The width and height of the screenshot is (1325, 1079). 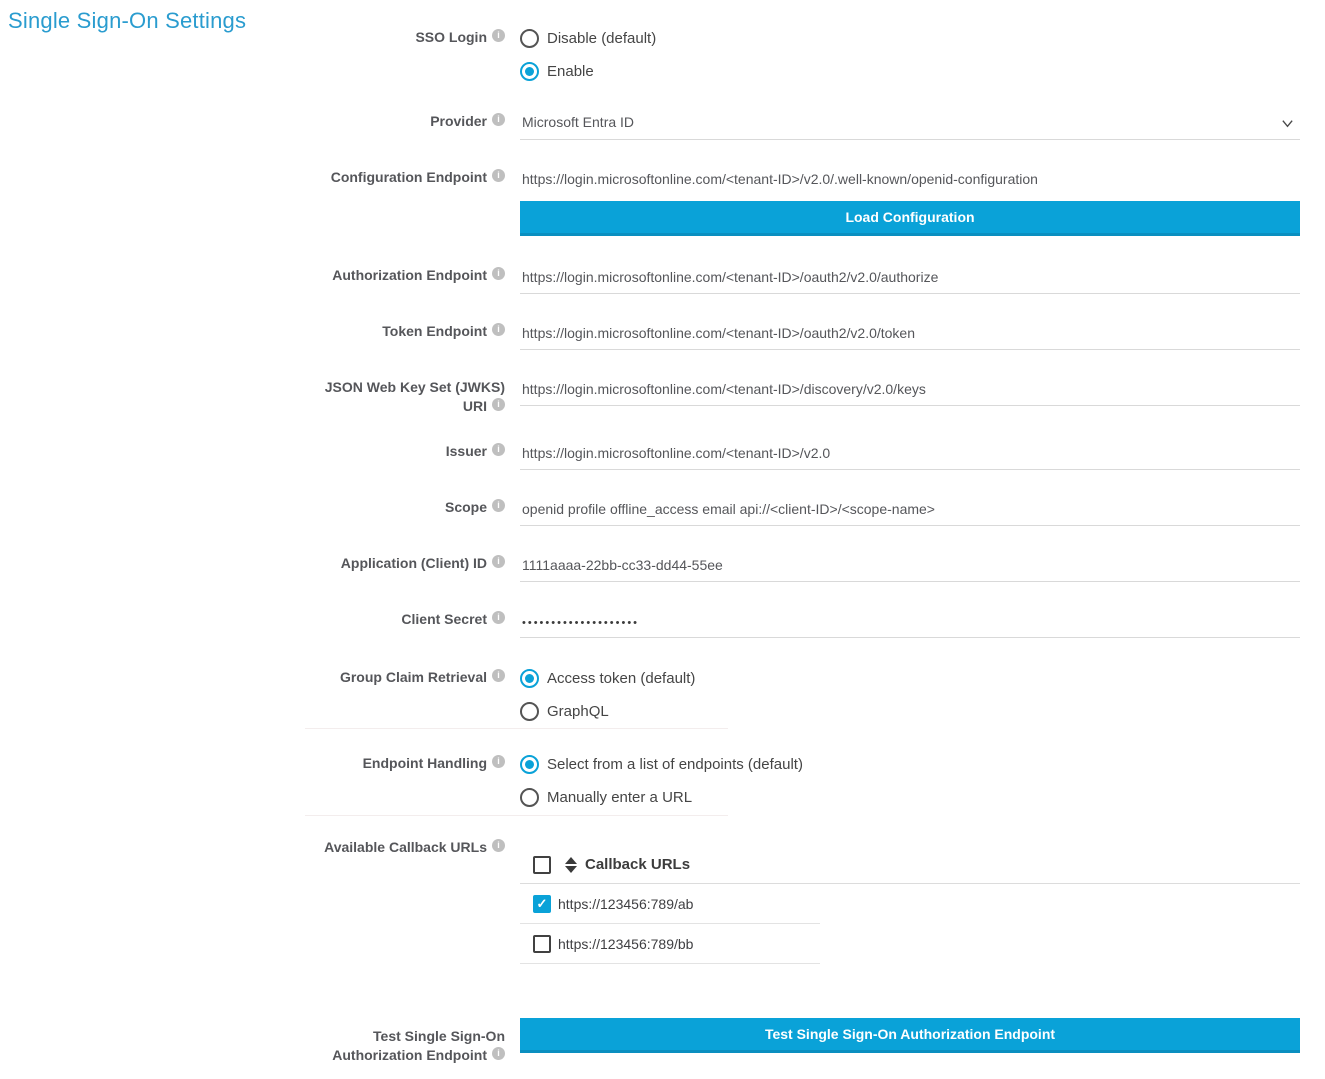 I want to click on client-id-row: Application (Client) ID i, so click(x=662, y=568).